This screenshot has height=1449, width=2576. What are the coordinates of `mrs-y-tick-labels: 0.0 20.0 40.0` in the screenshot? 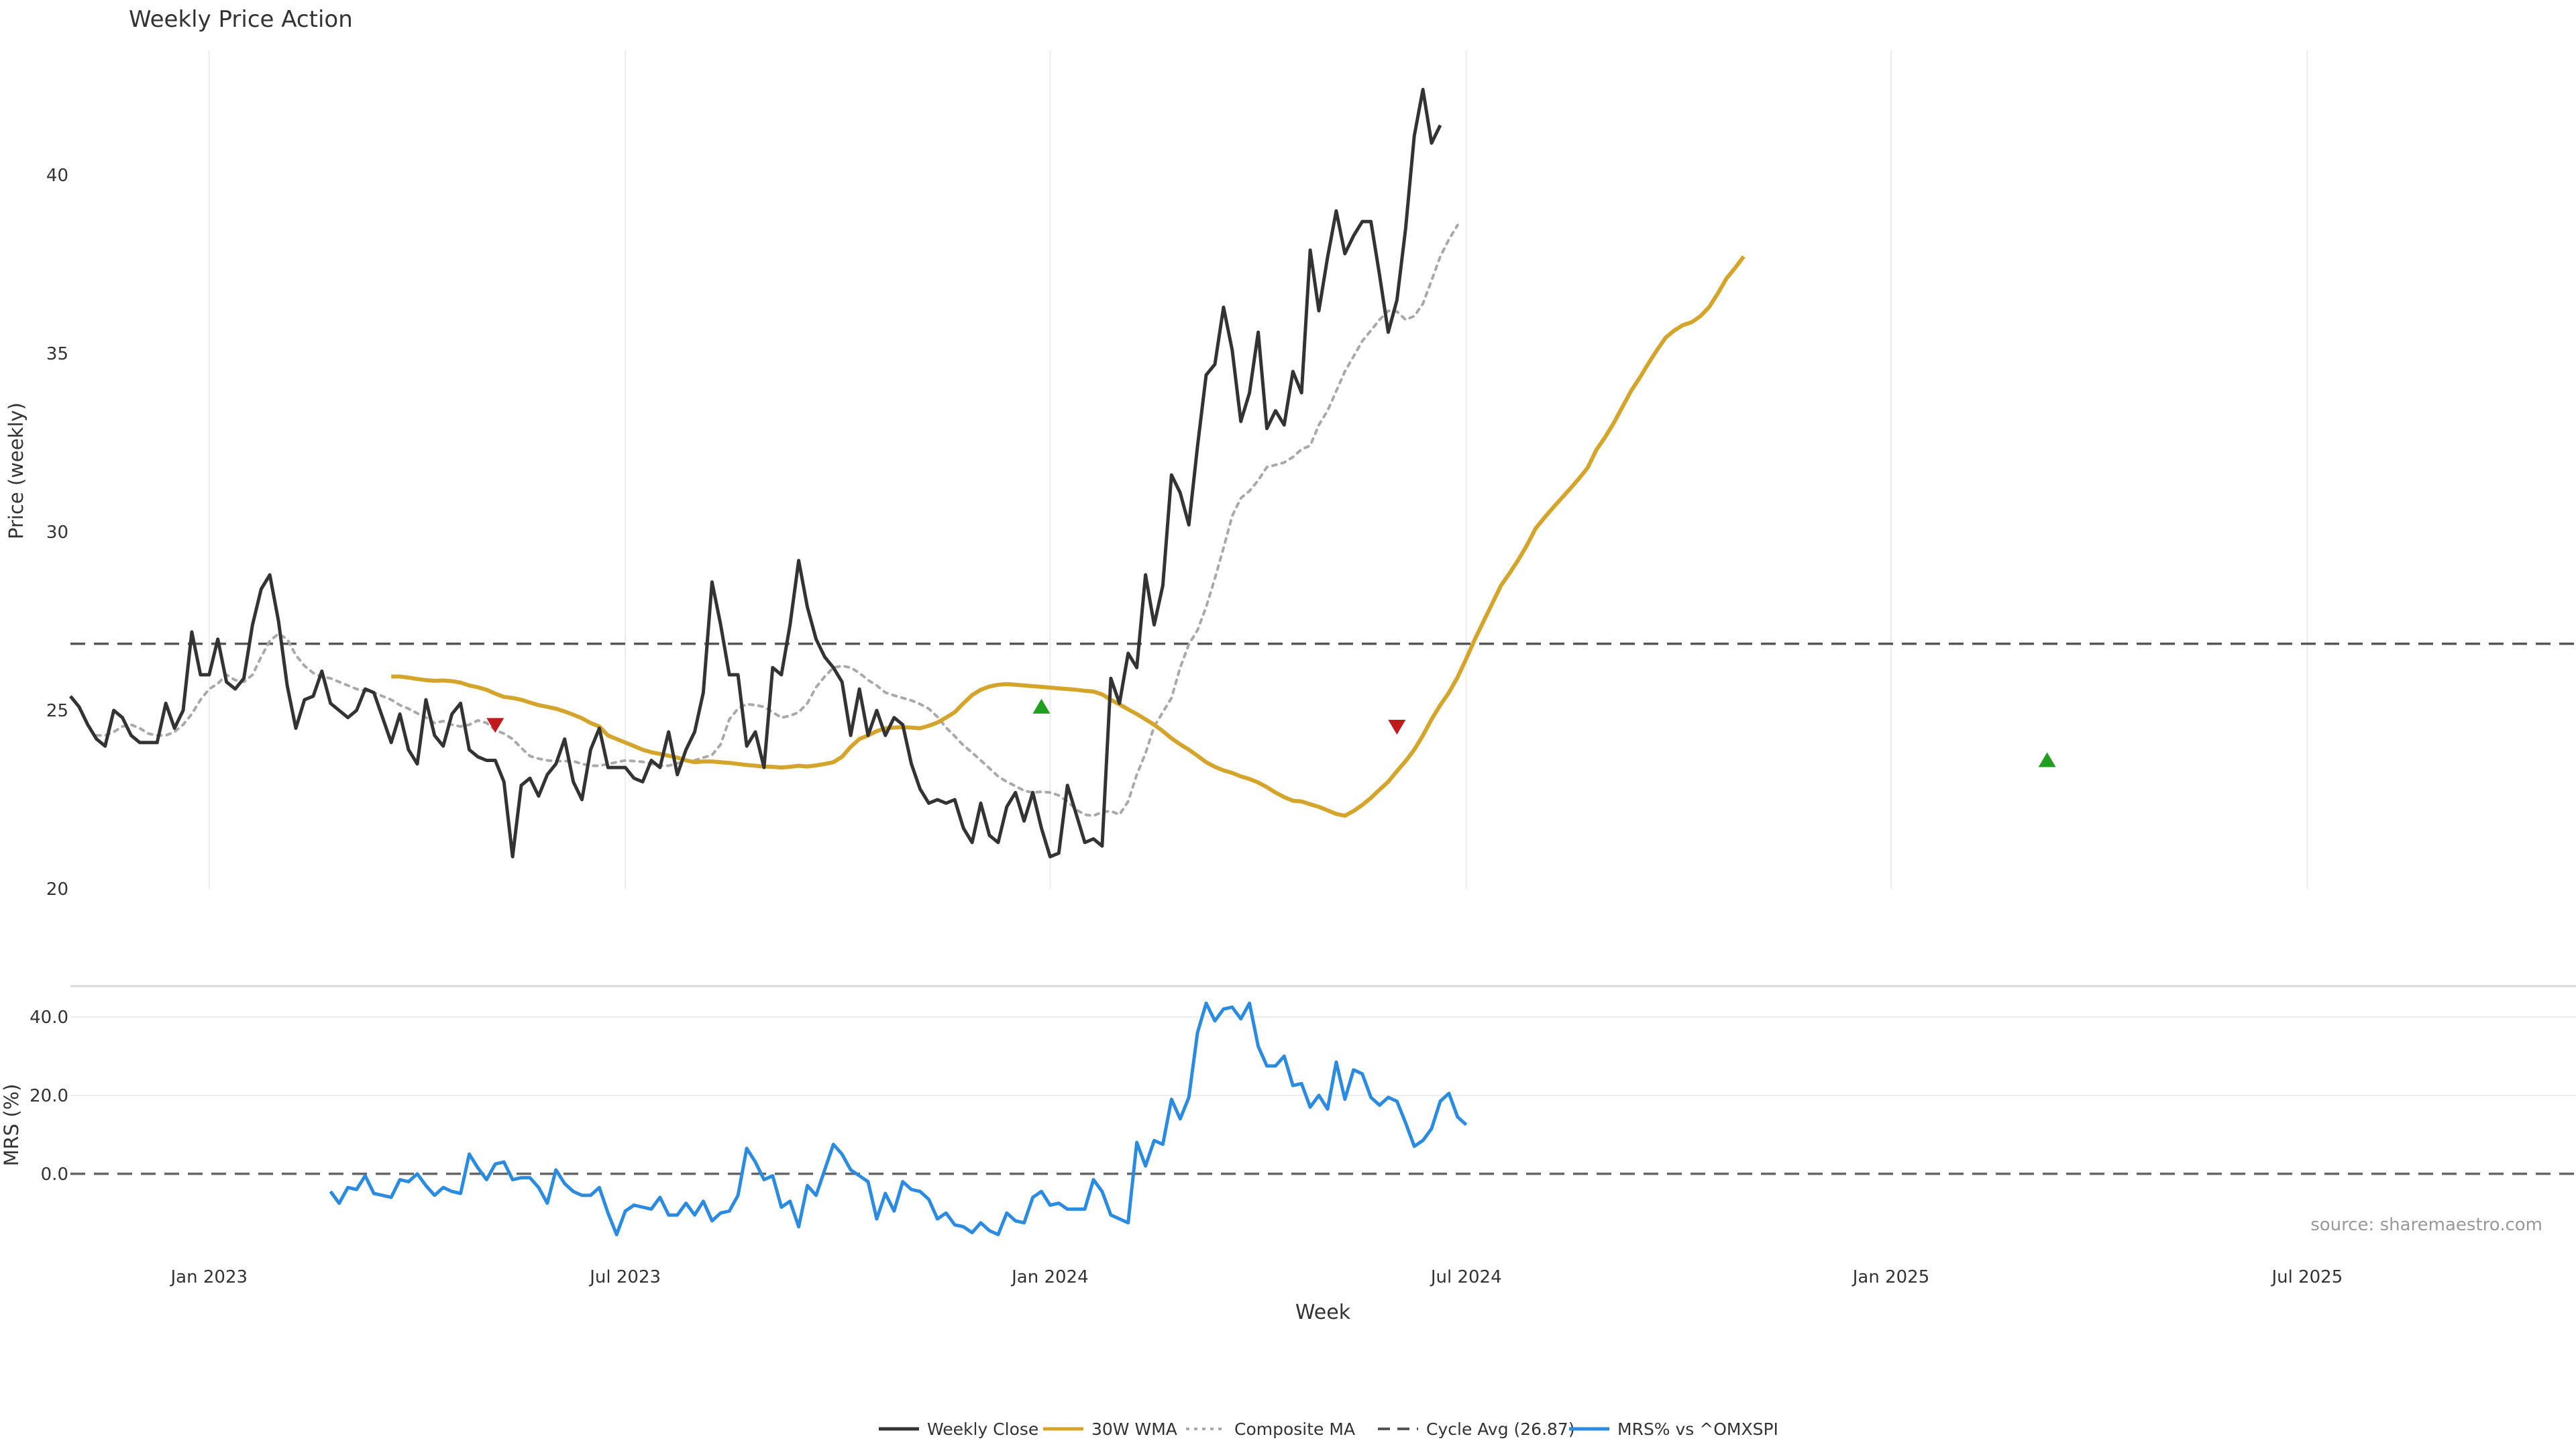 It's located at (49, 1096).